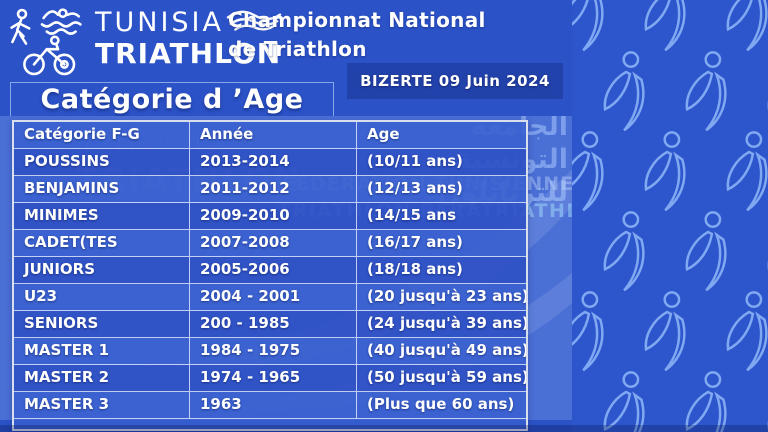  I want to click on table-cell: 2004 - 2001, so click(273, 297).